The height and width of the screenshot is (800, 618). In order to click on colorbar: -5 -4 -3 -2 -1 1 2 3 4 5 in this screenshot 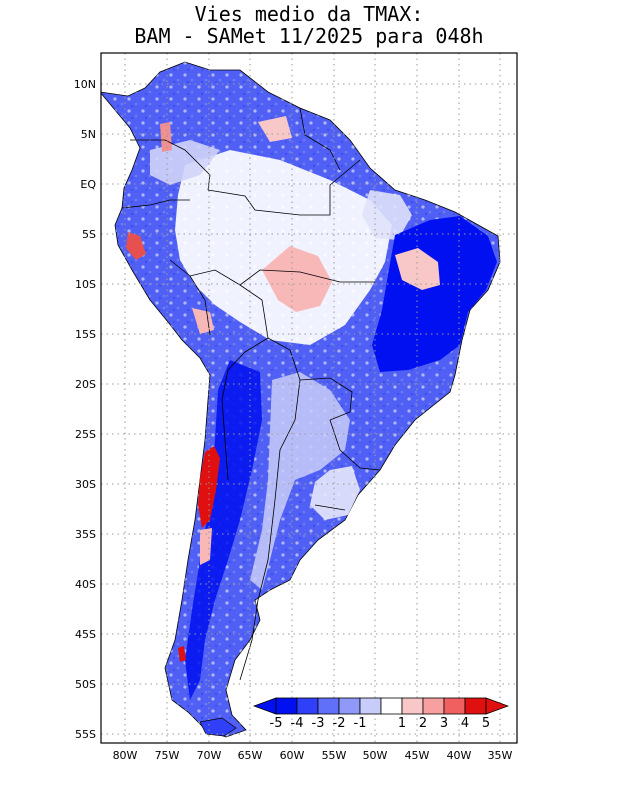, I will do `click(381, 714)`.